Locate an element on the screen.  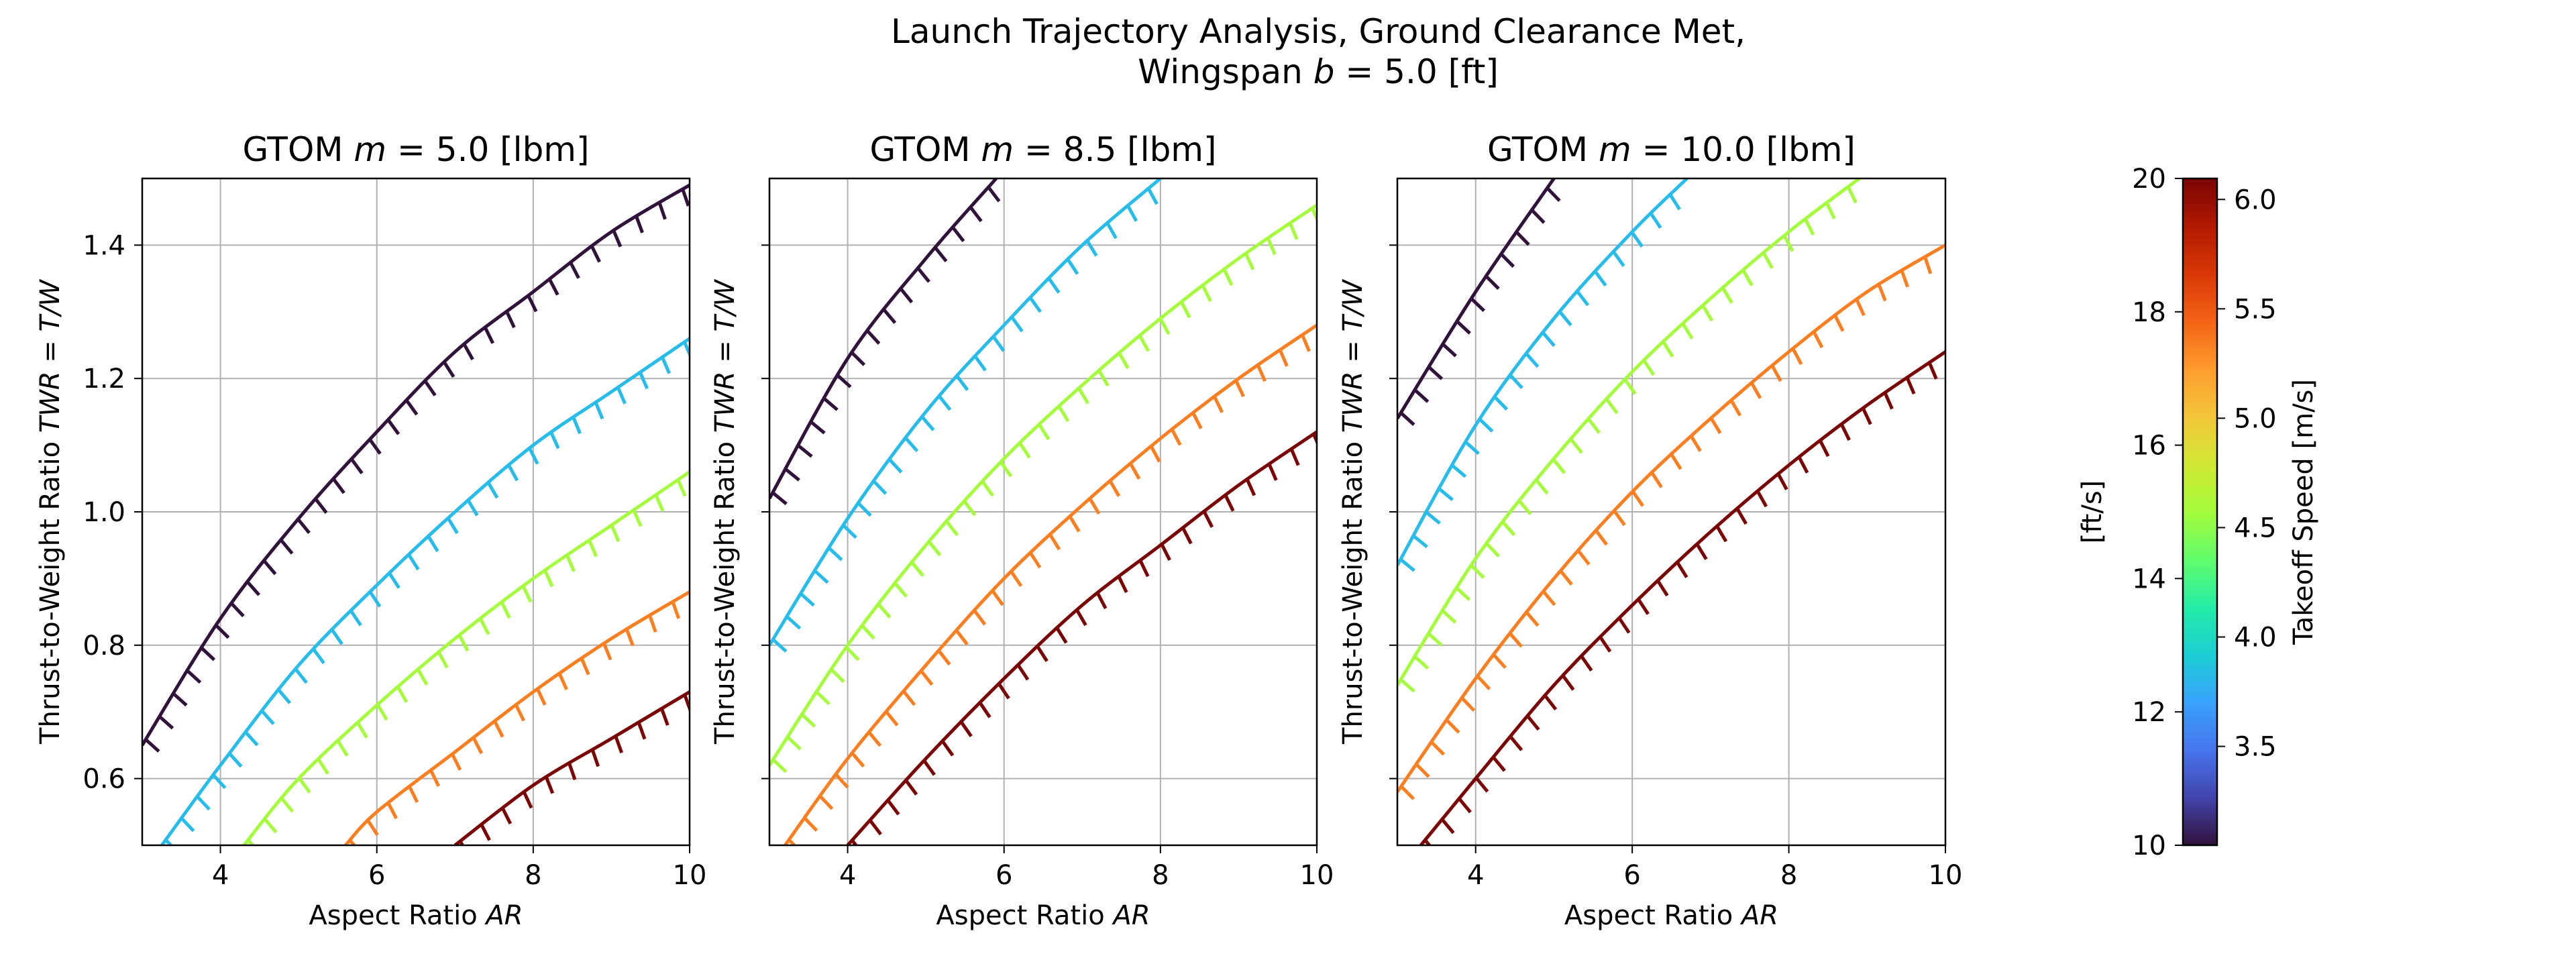
colorbar-left-tick-label: 18 is located at coordinates (2149, 312).